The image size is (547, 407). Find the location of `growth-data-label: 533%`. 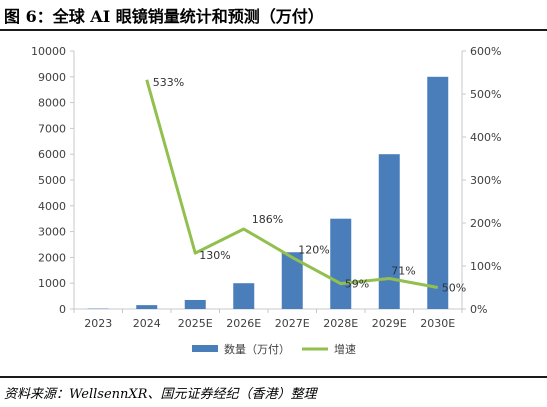

growth-data-label: 533% is located at coordinates (168, 82).